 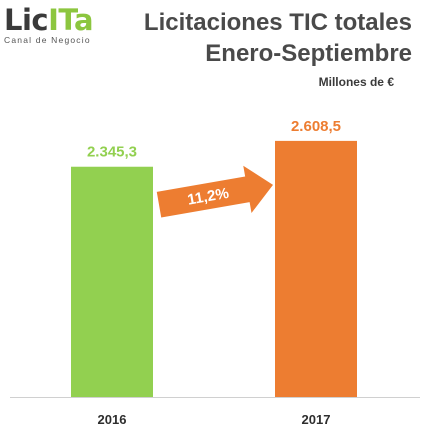 What do you see at coordinates (208, 197) in the screenshot?
I see `growth-percentage-label: 11,2%` at bounding box center [208, 197].